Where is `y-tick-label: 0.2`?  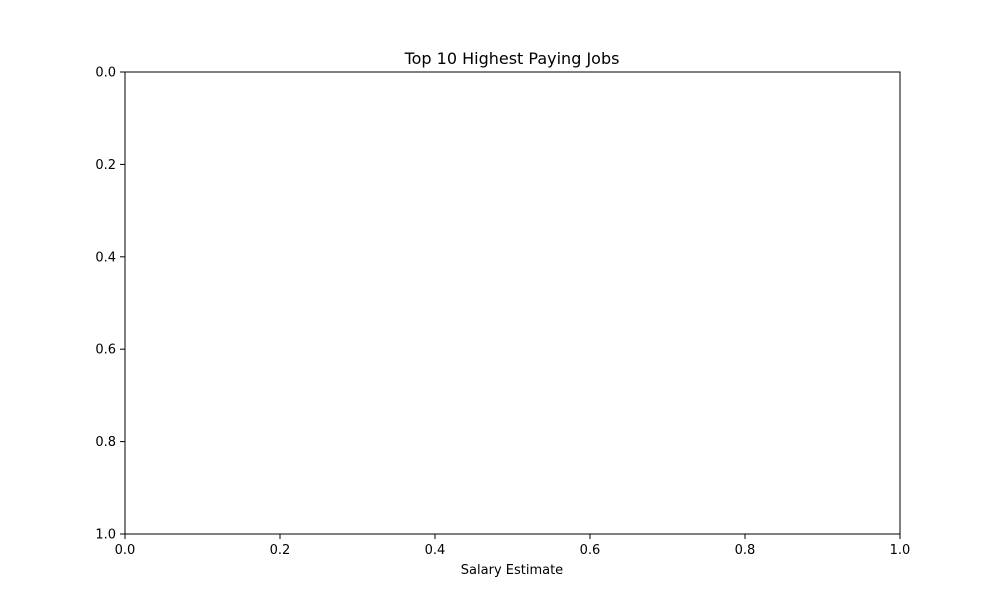 y-tick-label: 0.2 is located at coordinates (105, 165).